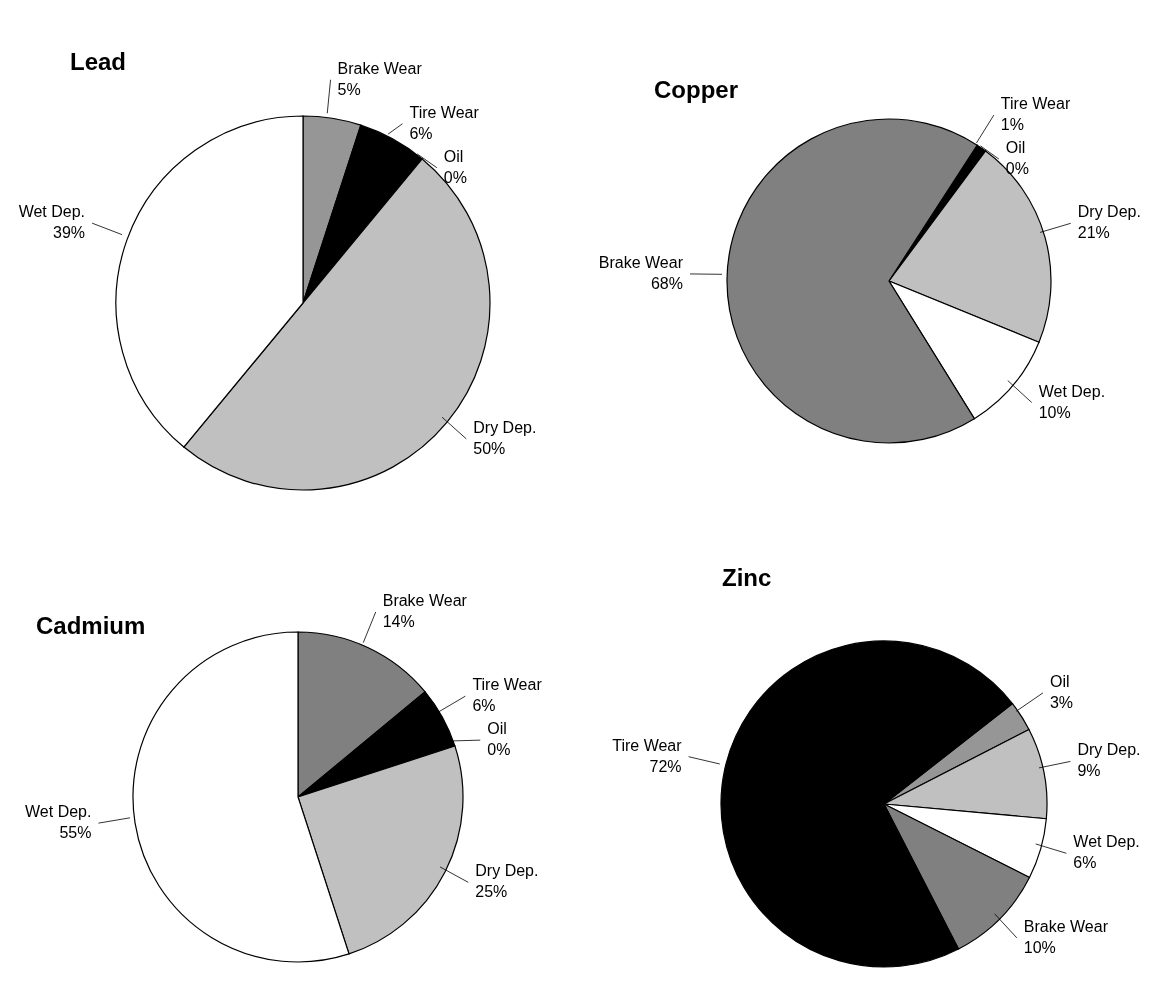 This screenshot has width=1175, height=998. What do you see at coordinates (349, 89) in the screenshot?
I see `data-label: 5%` at bounding box center [349, 89].